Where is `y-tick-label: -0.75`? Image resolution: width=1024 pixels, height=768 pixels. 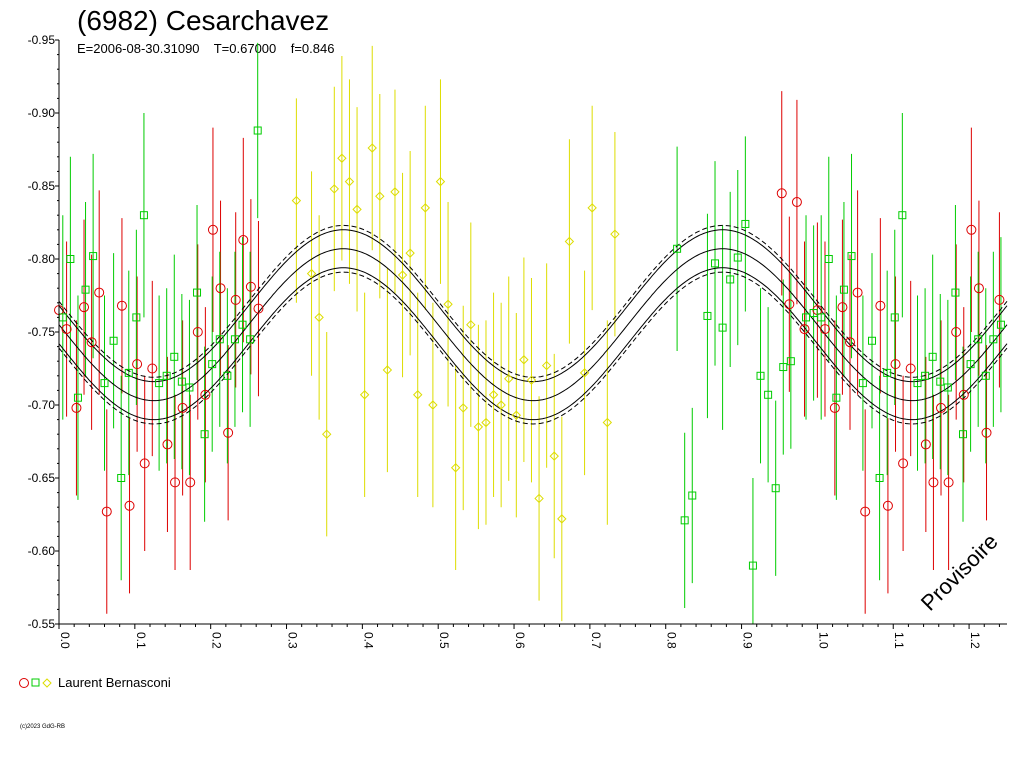 y-tick-label: -0.75 is located at coordinates (42, 332).